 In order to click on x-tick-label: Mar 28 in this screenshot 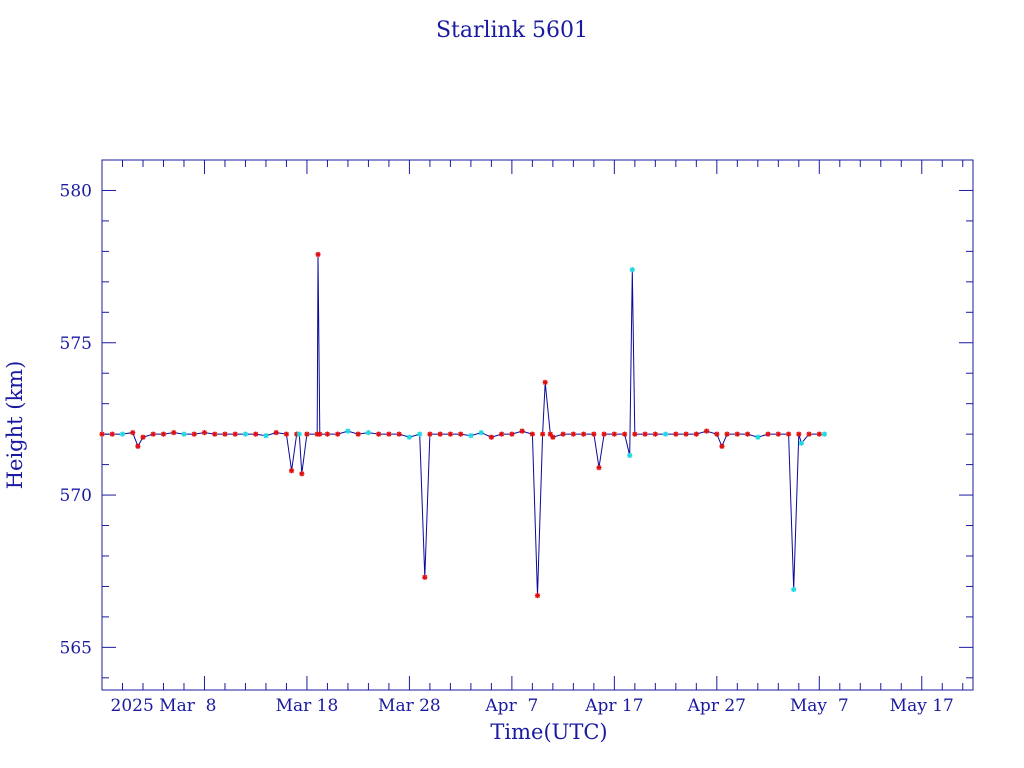, I will do `click(409, 706)`.